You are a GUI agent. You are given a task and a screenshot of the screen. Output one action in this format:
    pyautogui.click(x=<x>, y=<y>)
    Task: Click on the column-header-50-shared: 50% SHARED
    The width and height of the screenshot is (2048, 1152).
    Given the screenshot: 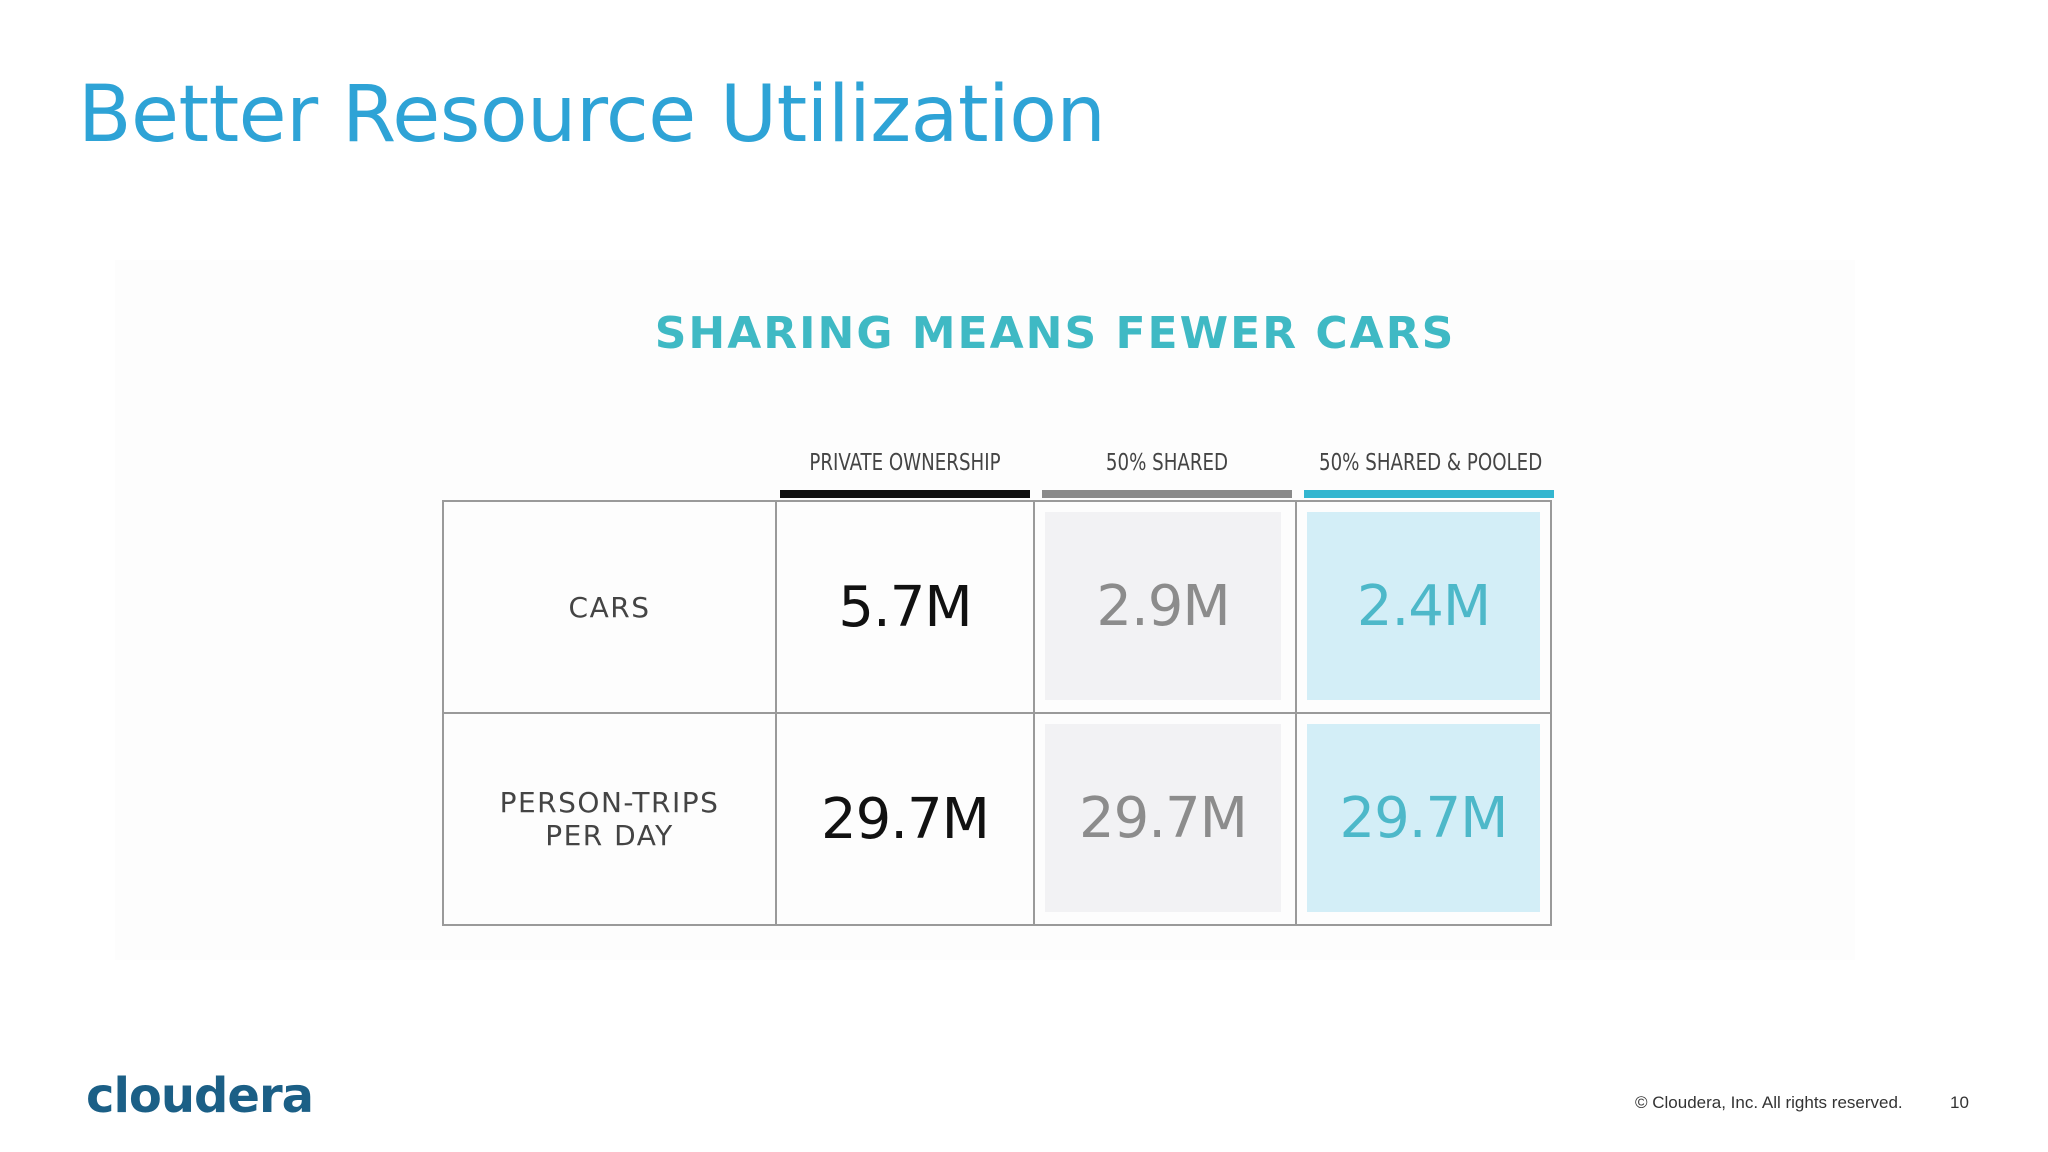 What is the action you would take?
    pyautogui.click(x=1167, y=463)
    